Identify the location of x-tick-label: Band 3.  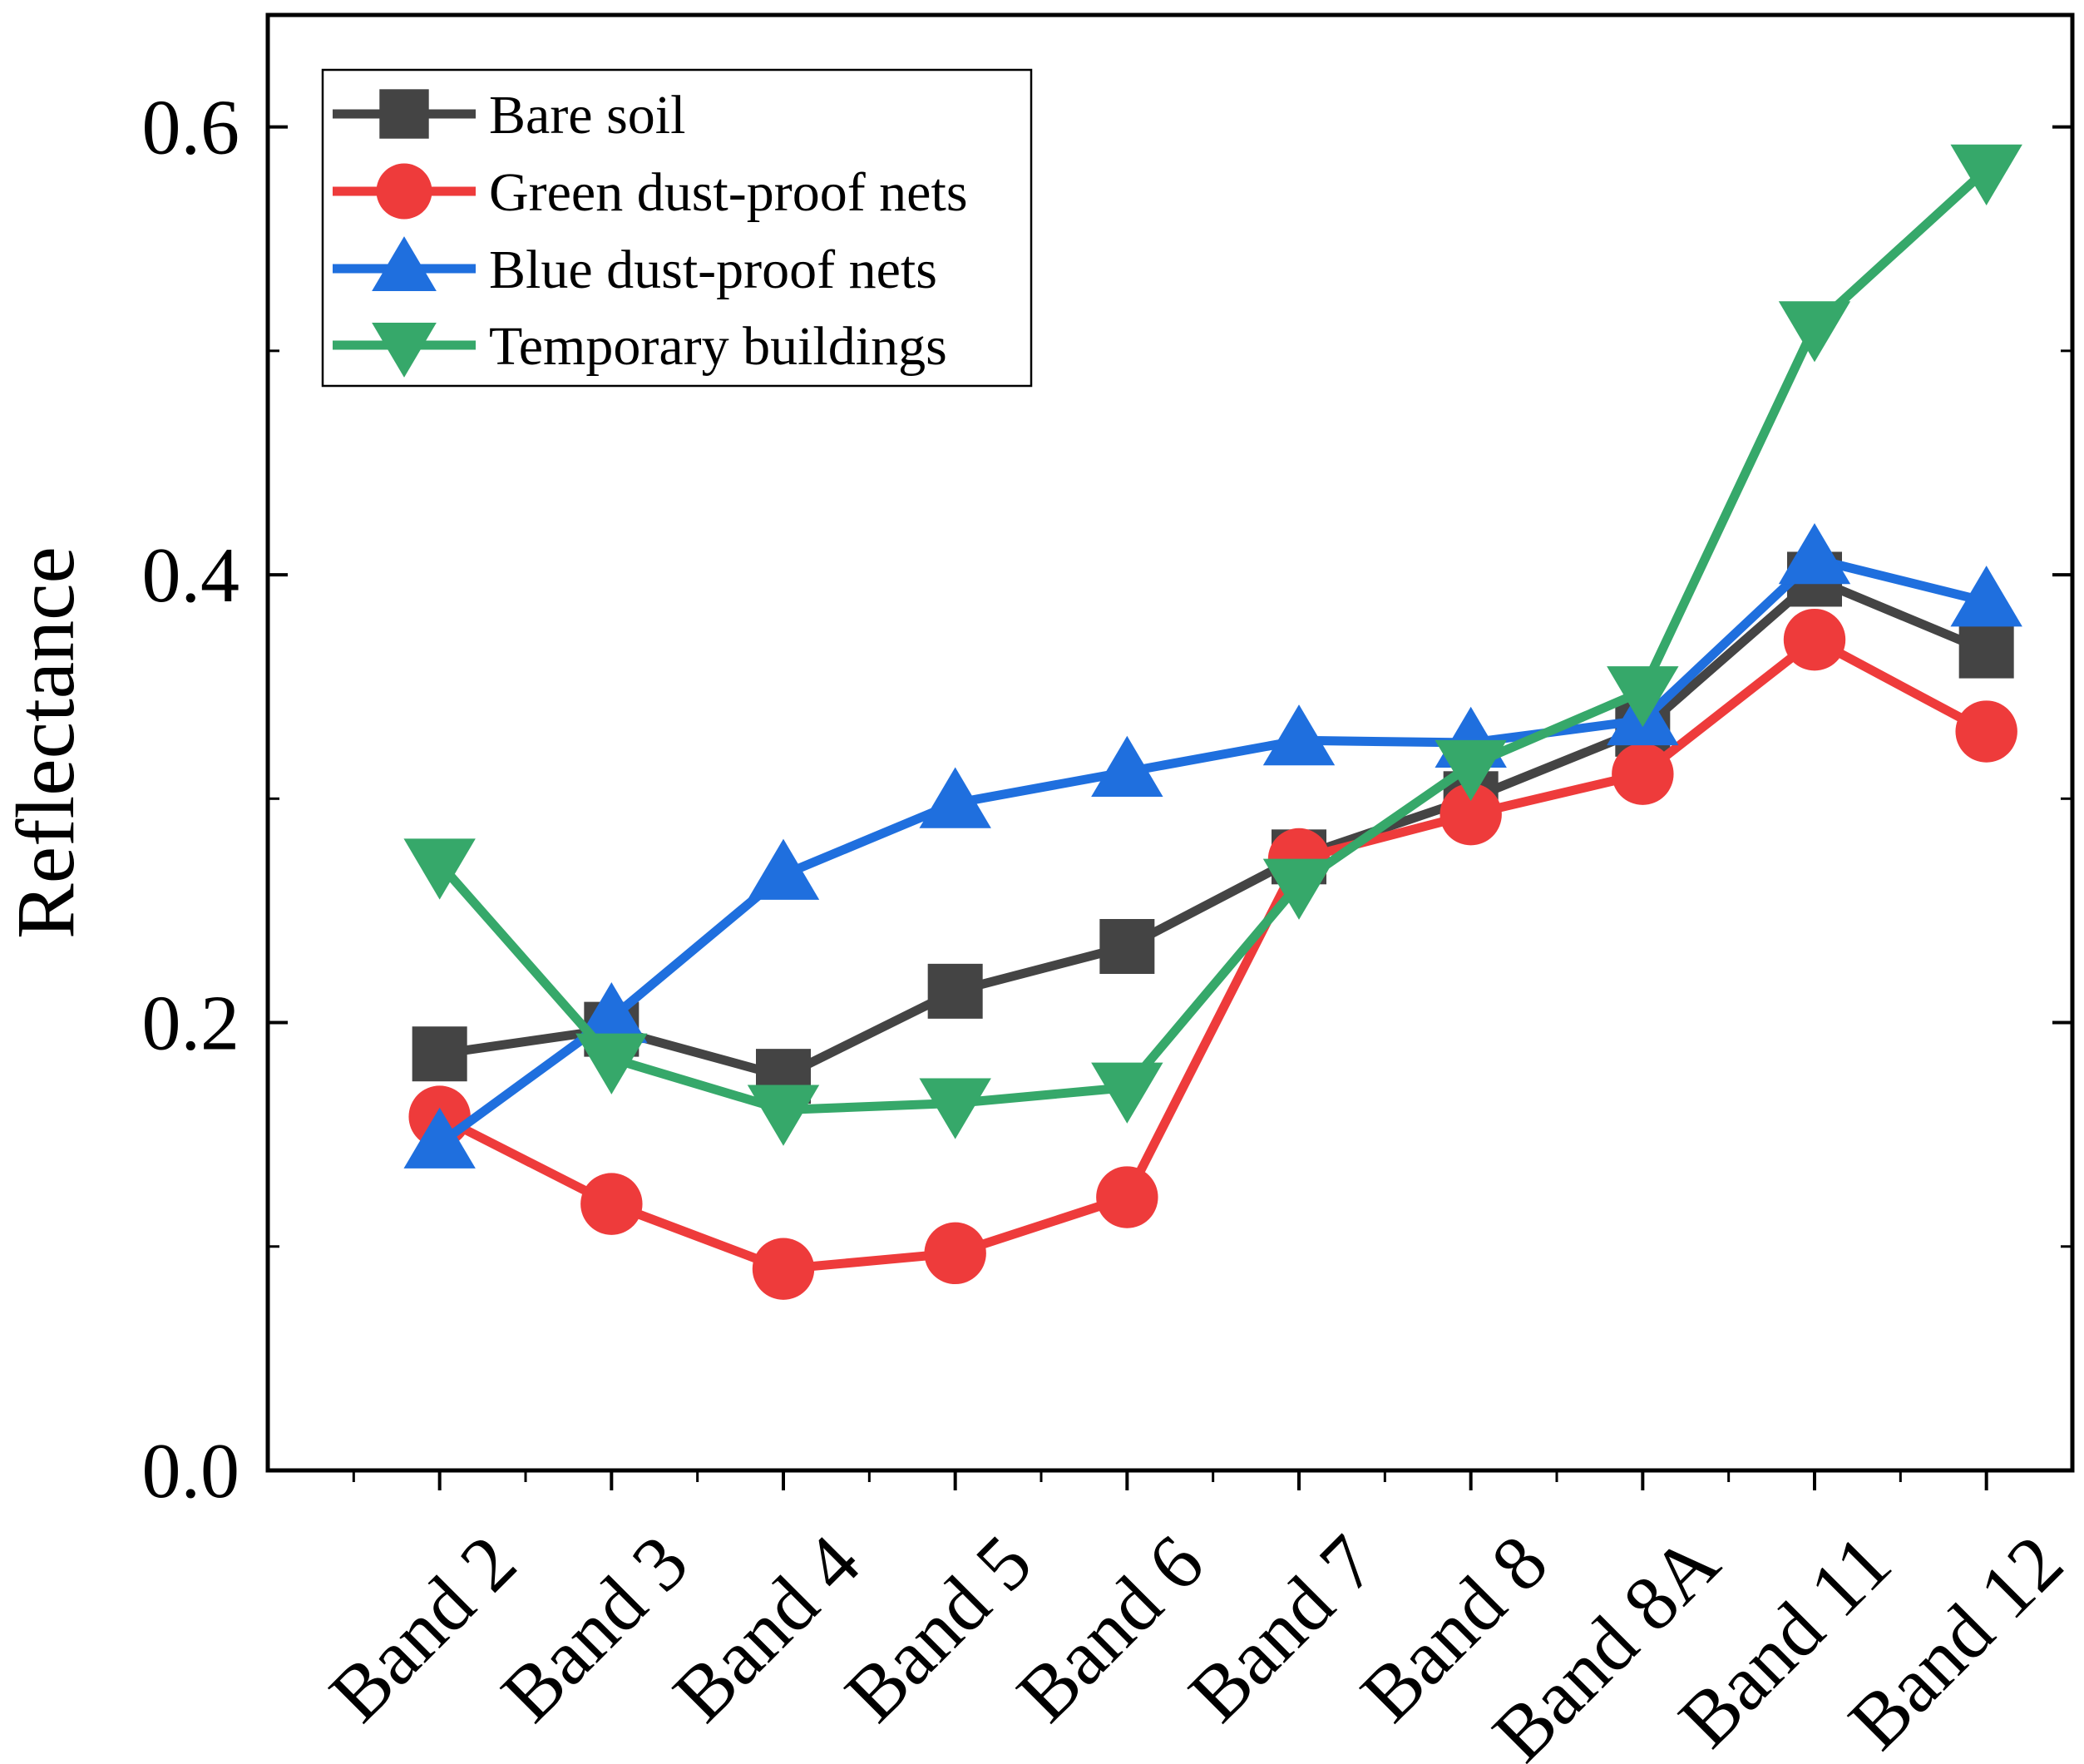
(594, 1628).